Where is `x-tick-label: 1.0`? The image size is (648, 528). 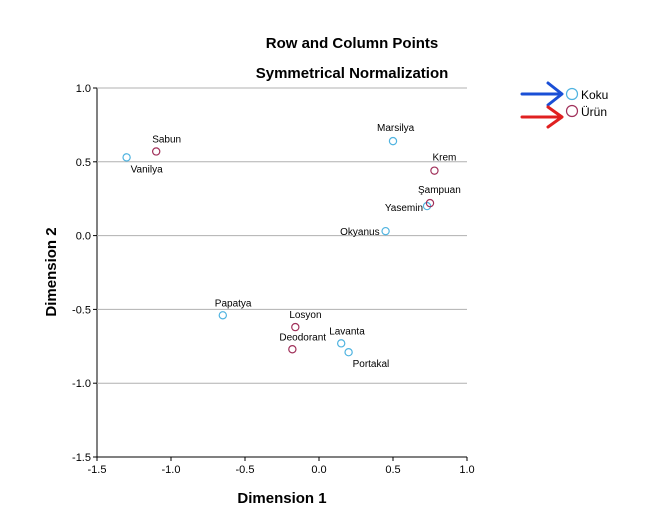 x-tick-label: 1.0 is located at coordinates (466, 470).